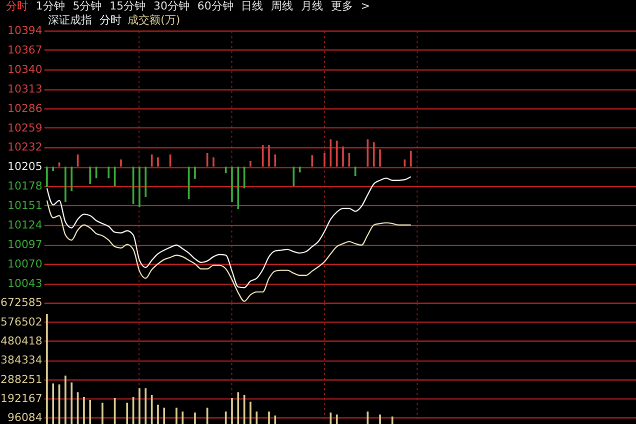 The width and height of the screenshot is (636, 424). I want to click on chart-subtitle: 分时, so click(111, 20).